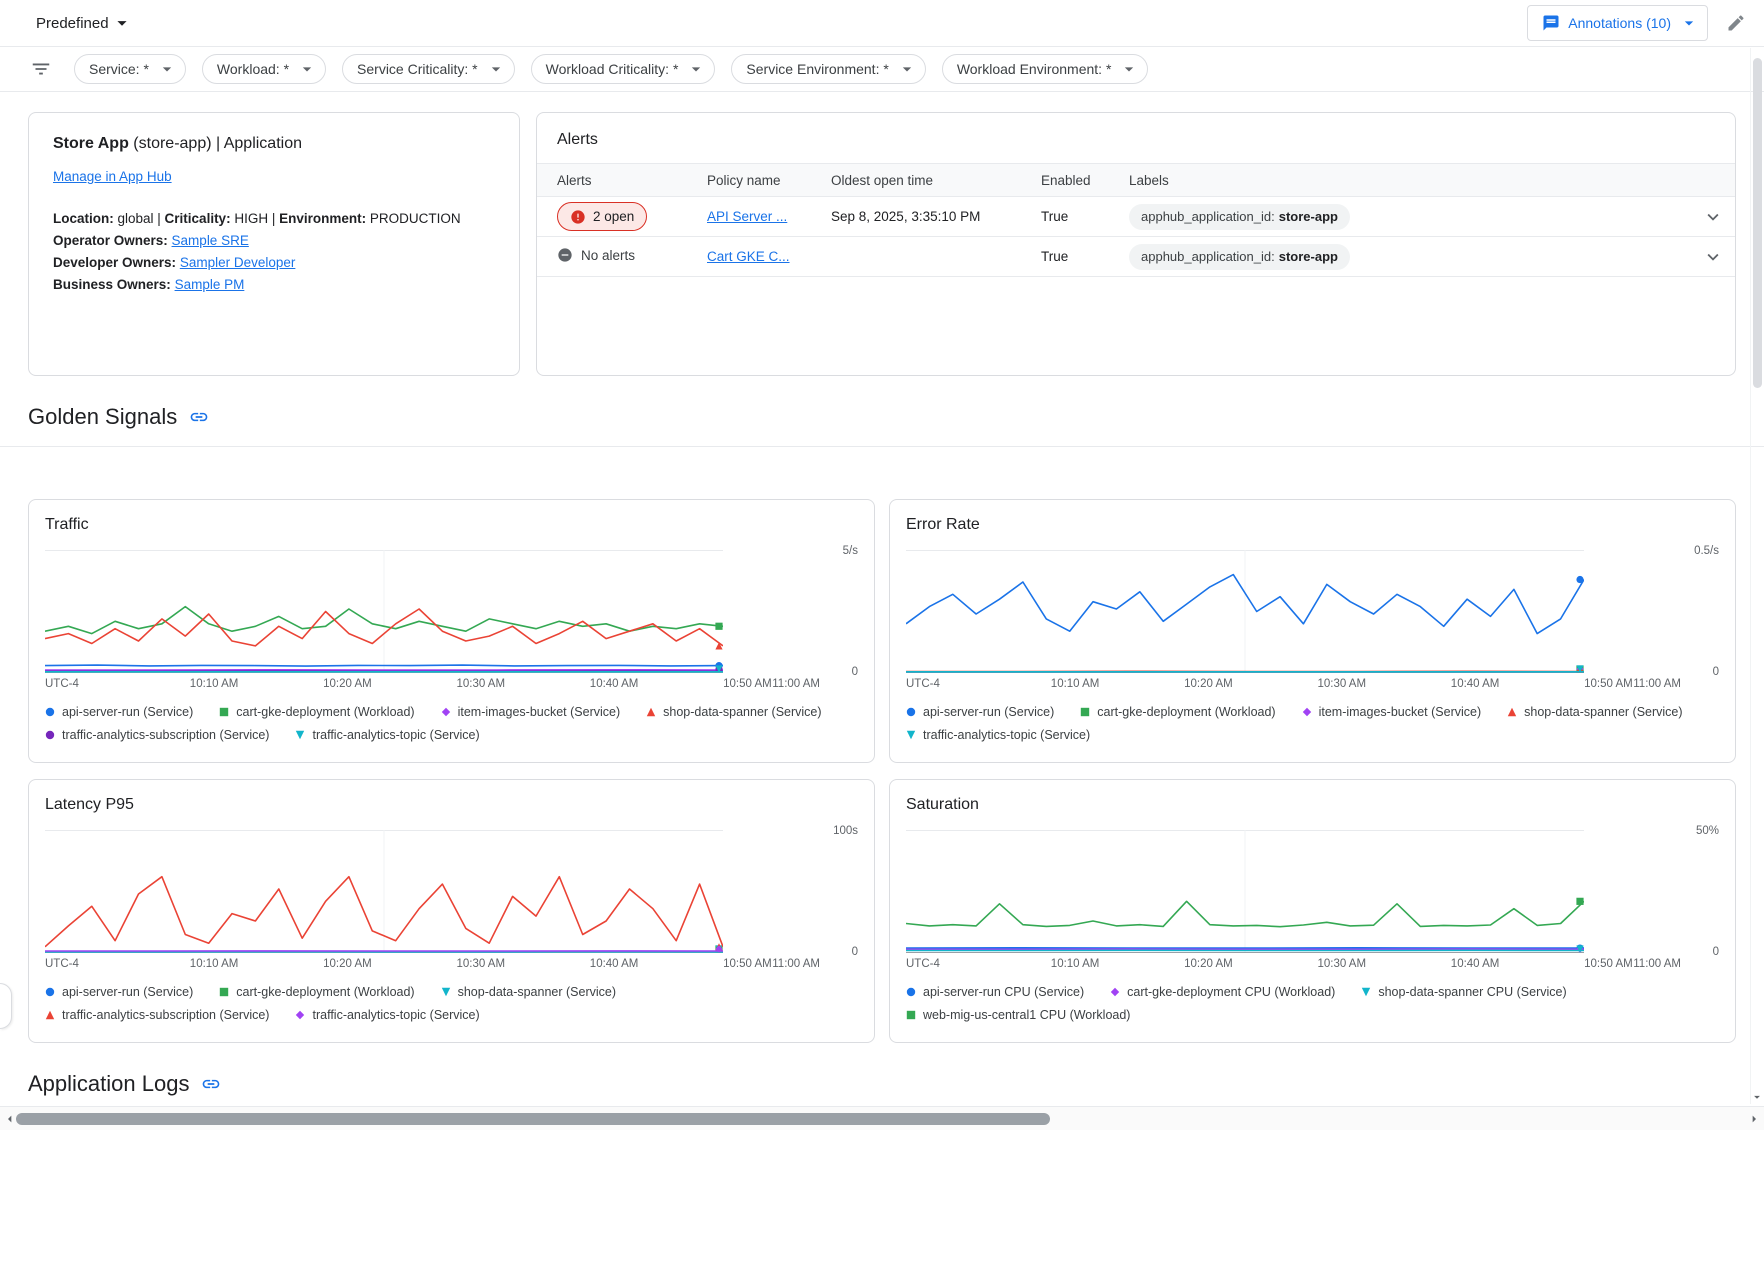  Describe the element at coordinates (608, 255) in the screenshot. I see `no-alerts-label: No alerts` at that location.